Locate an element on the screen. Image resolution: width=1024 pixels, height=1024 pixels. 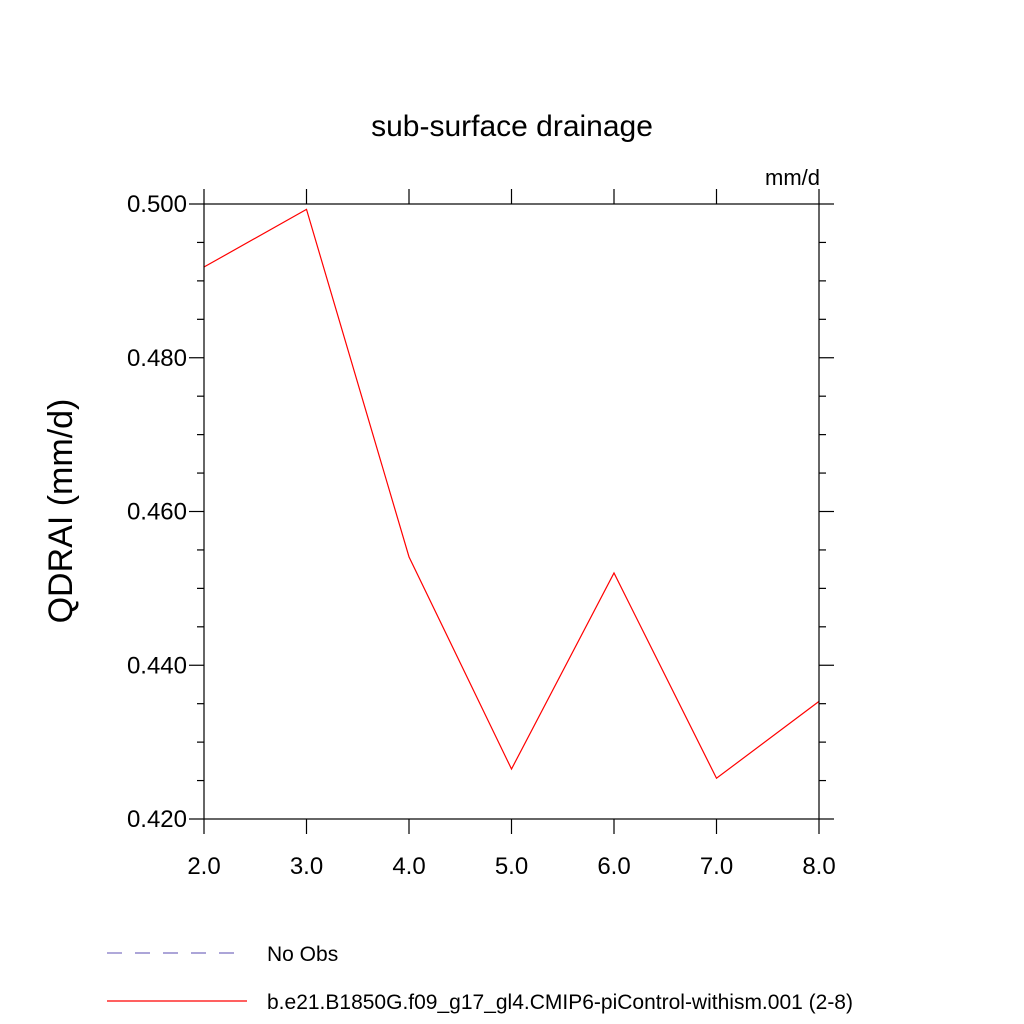
y-tick-label: 0.500 is located at coordinates (157, 204).